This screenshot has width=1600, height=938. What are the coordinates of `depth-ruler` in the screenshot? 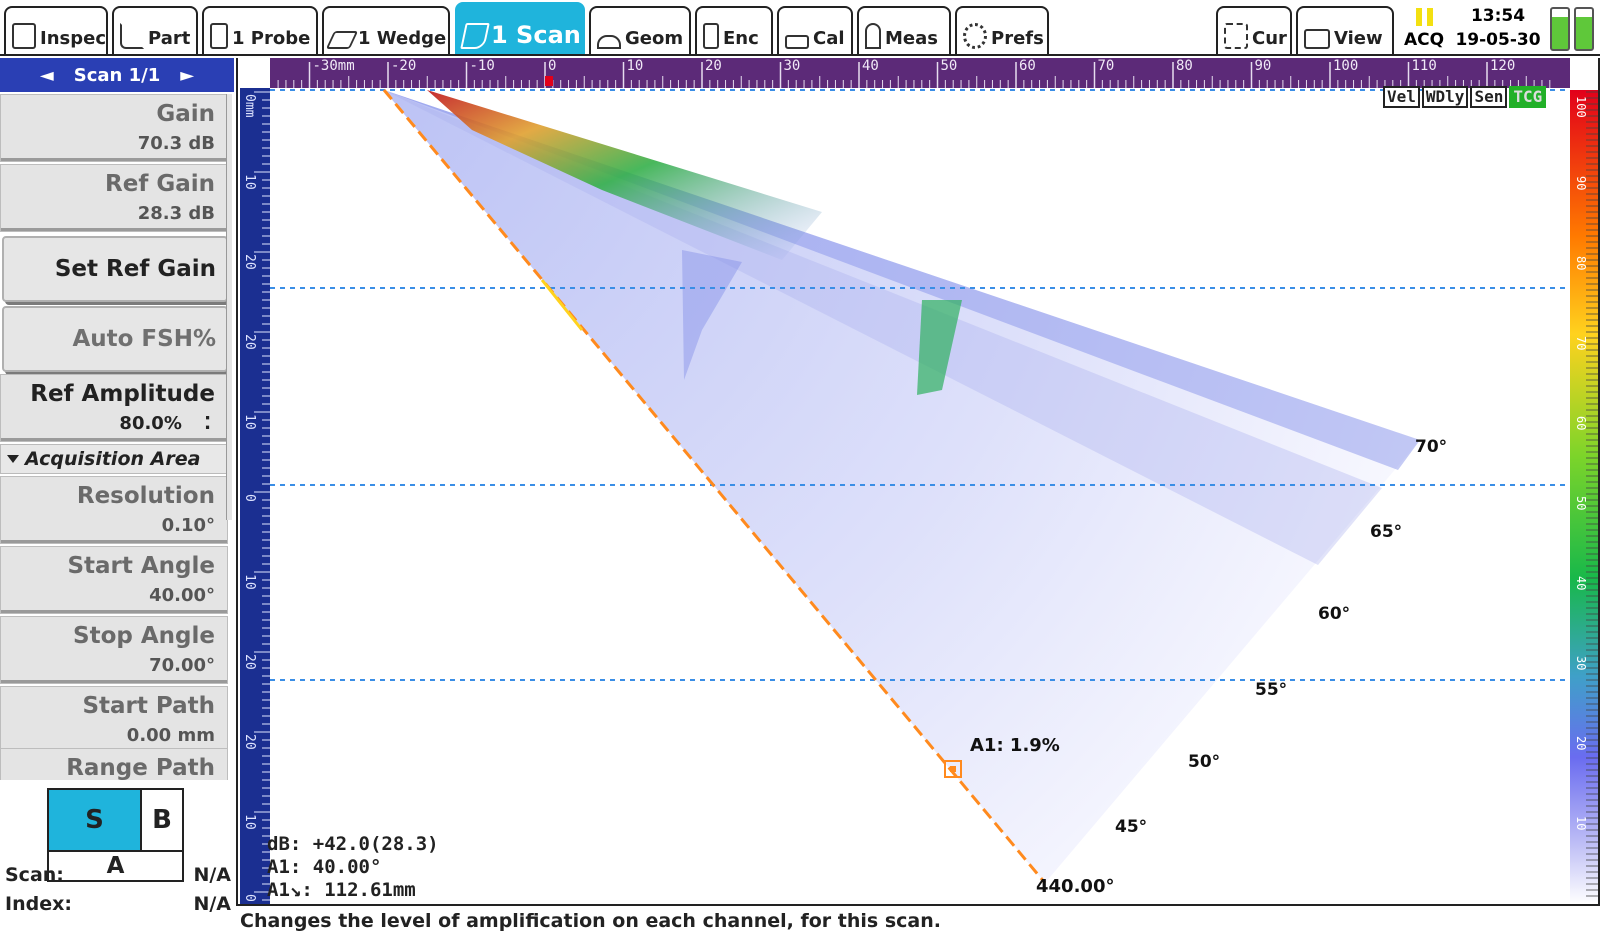 It's located at (255, 496).